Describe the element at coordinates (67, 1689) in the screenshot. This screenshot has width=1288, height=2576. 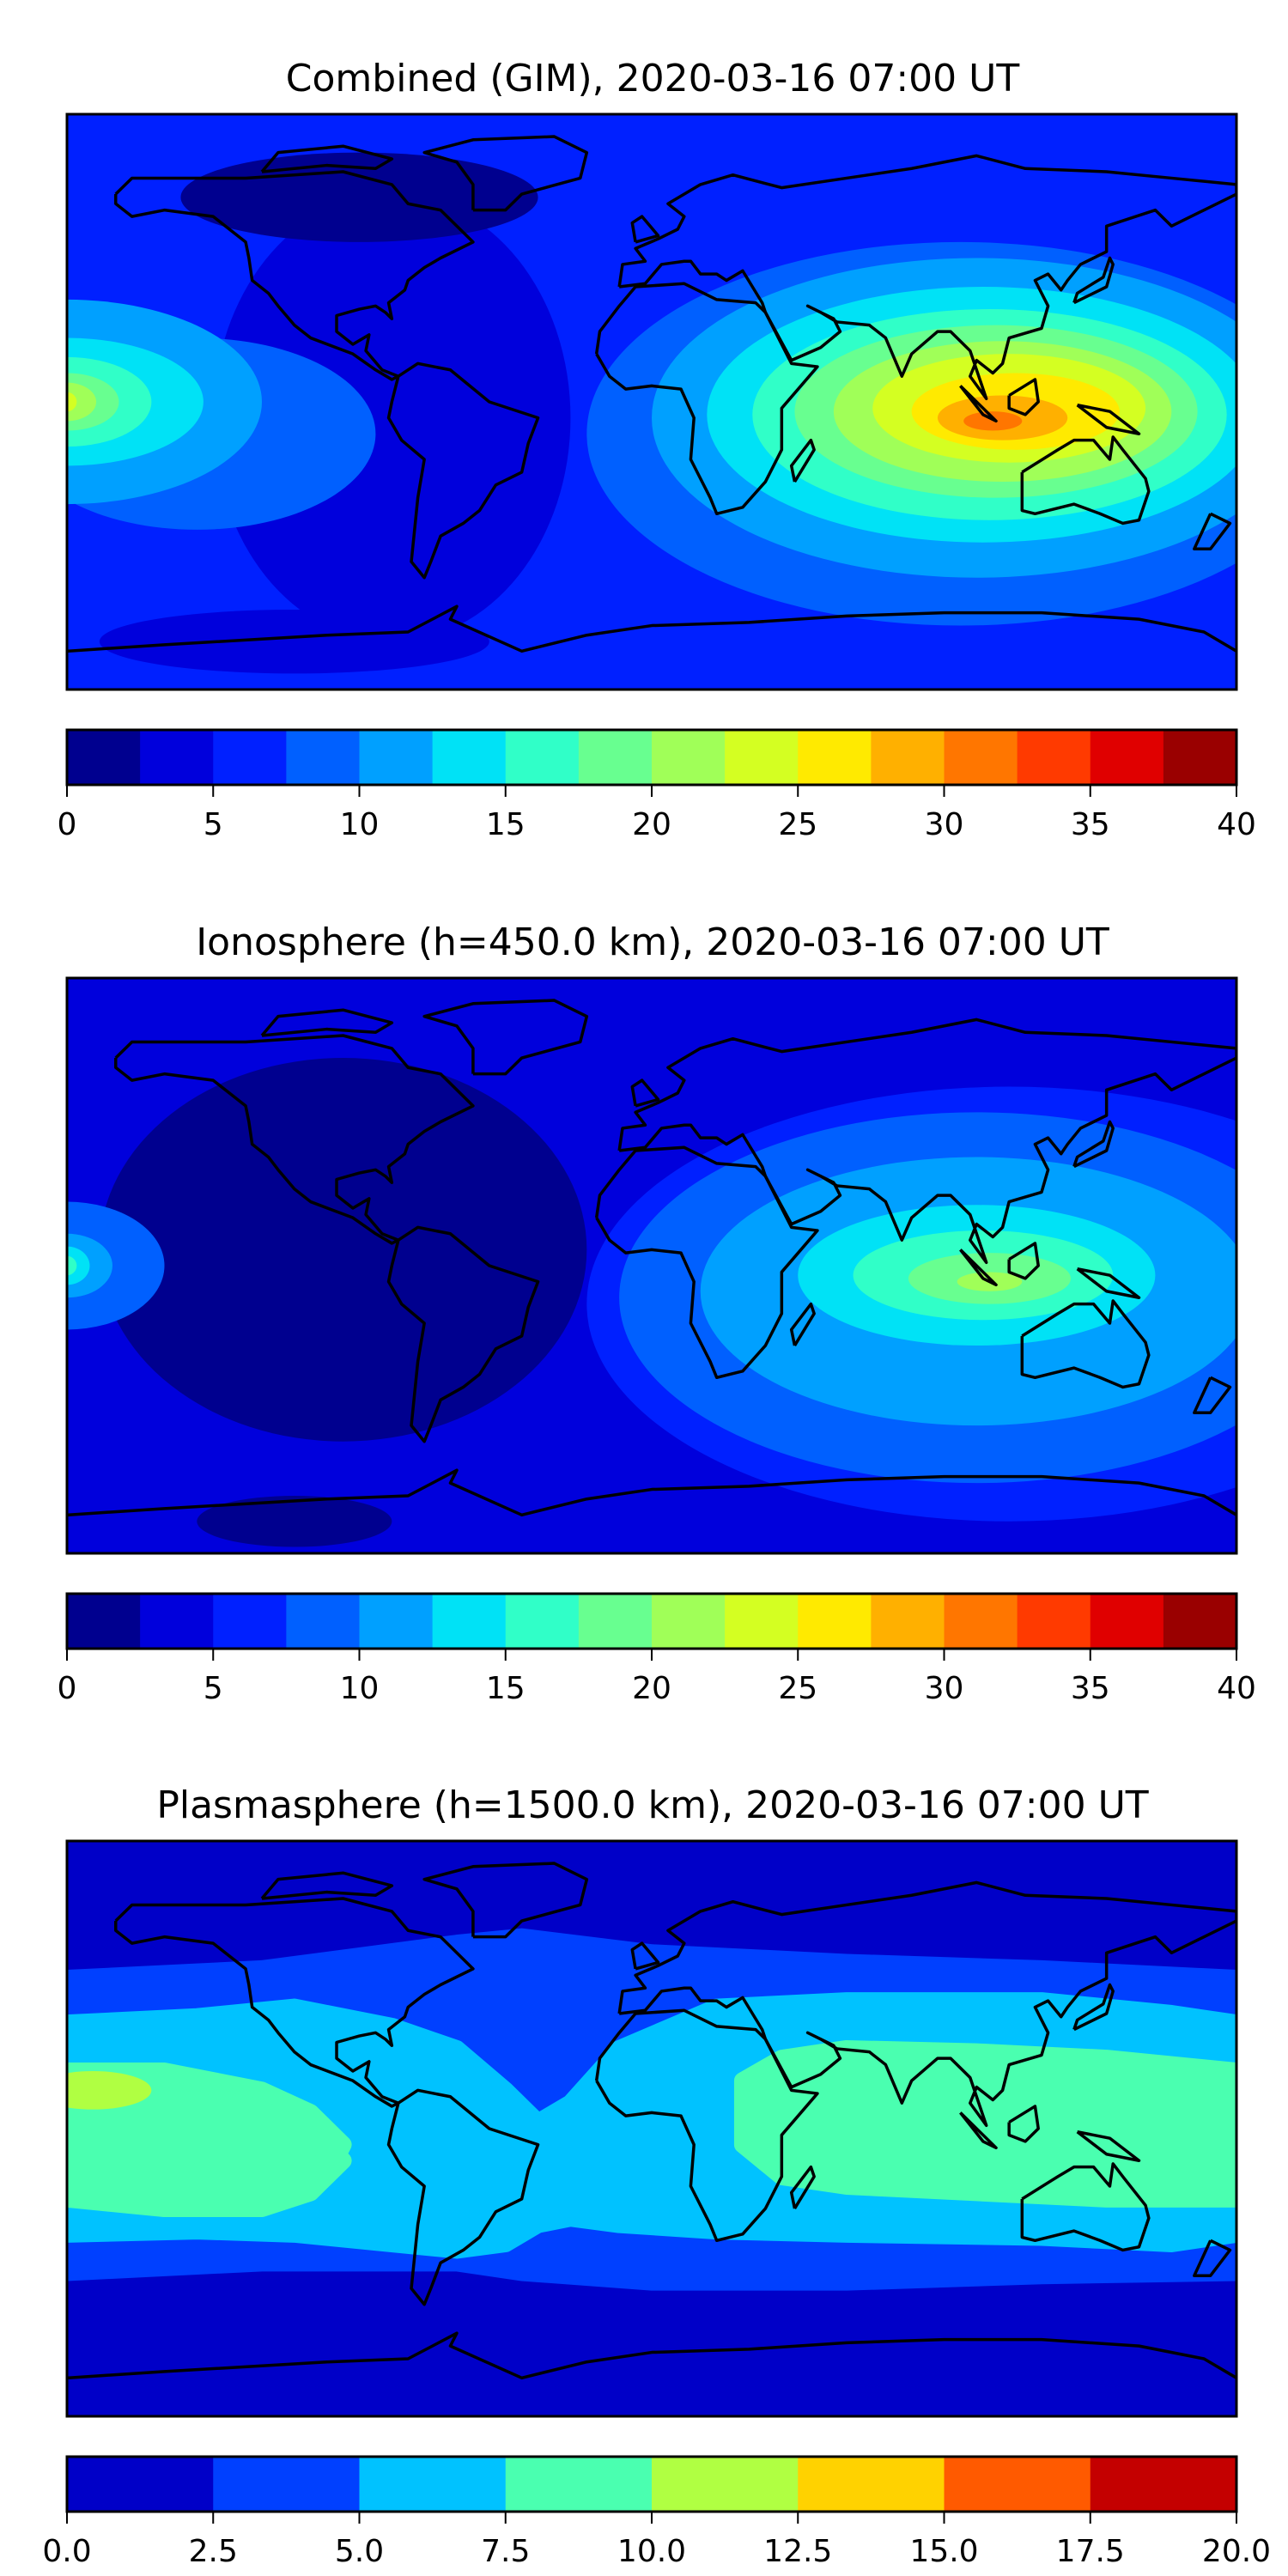
I see `colorbar-tick-label: 0` at that location.